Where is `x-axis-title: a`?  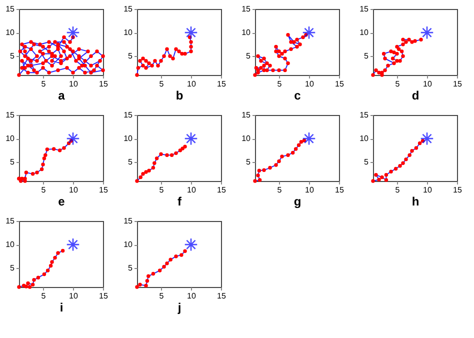
x-axis-title: a is located at coordinates (62, 95).